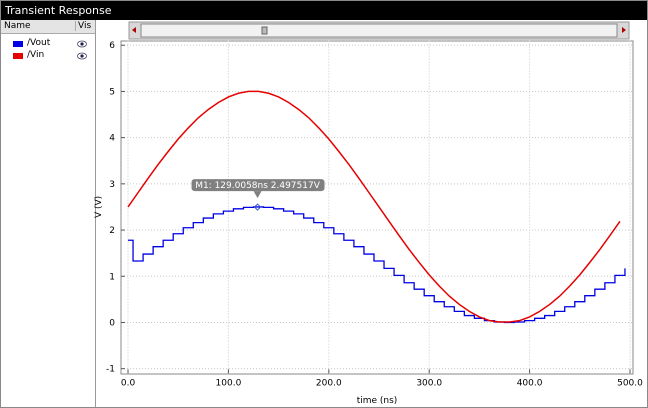 The height and width of the screenshot is (408, 648). Describe the element at coordinates (112, 139) in the screenshot. I see `y-tick-label: 4` at that location.